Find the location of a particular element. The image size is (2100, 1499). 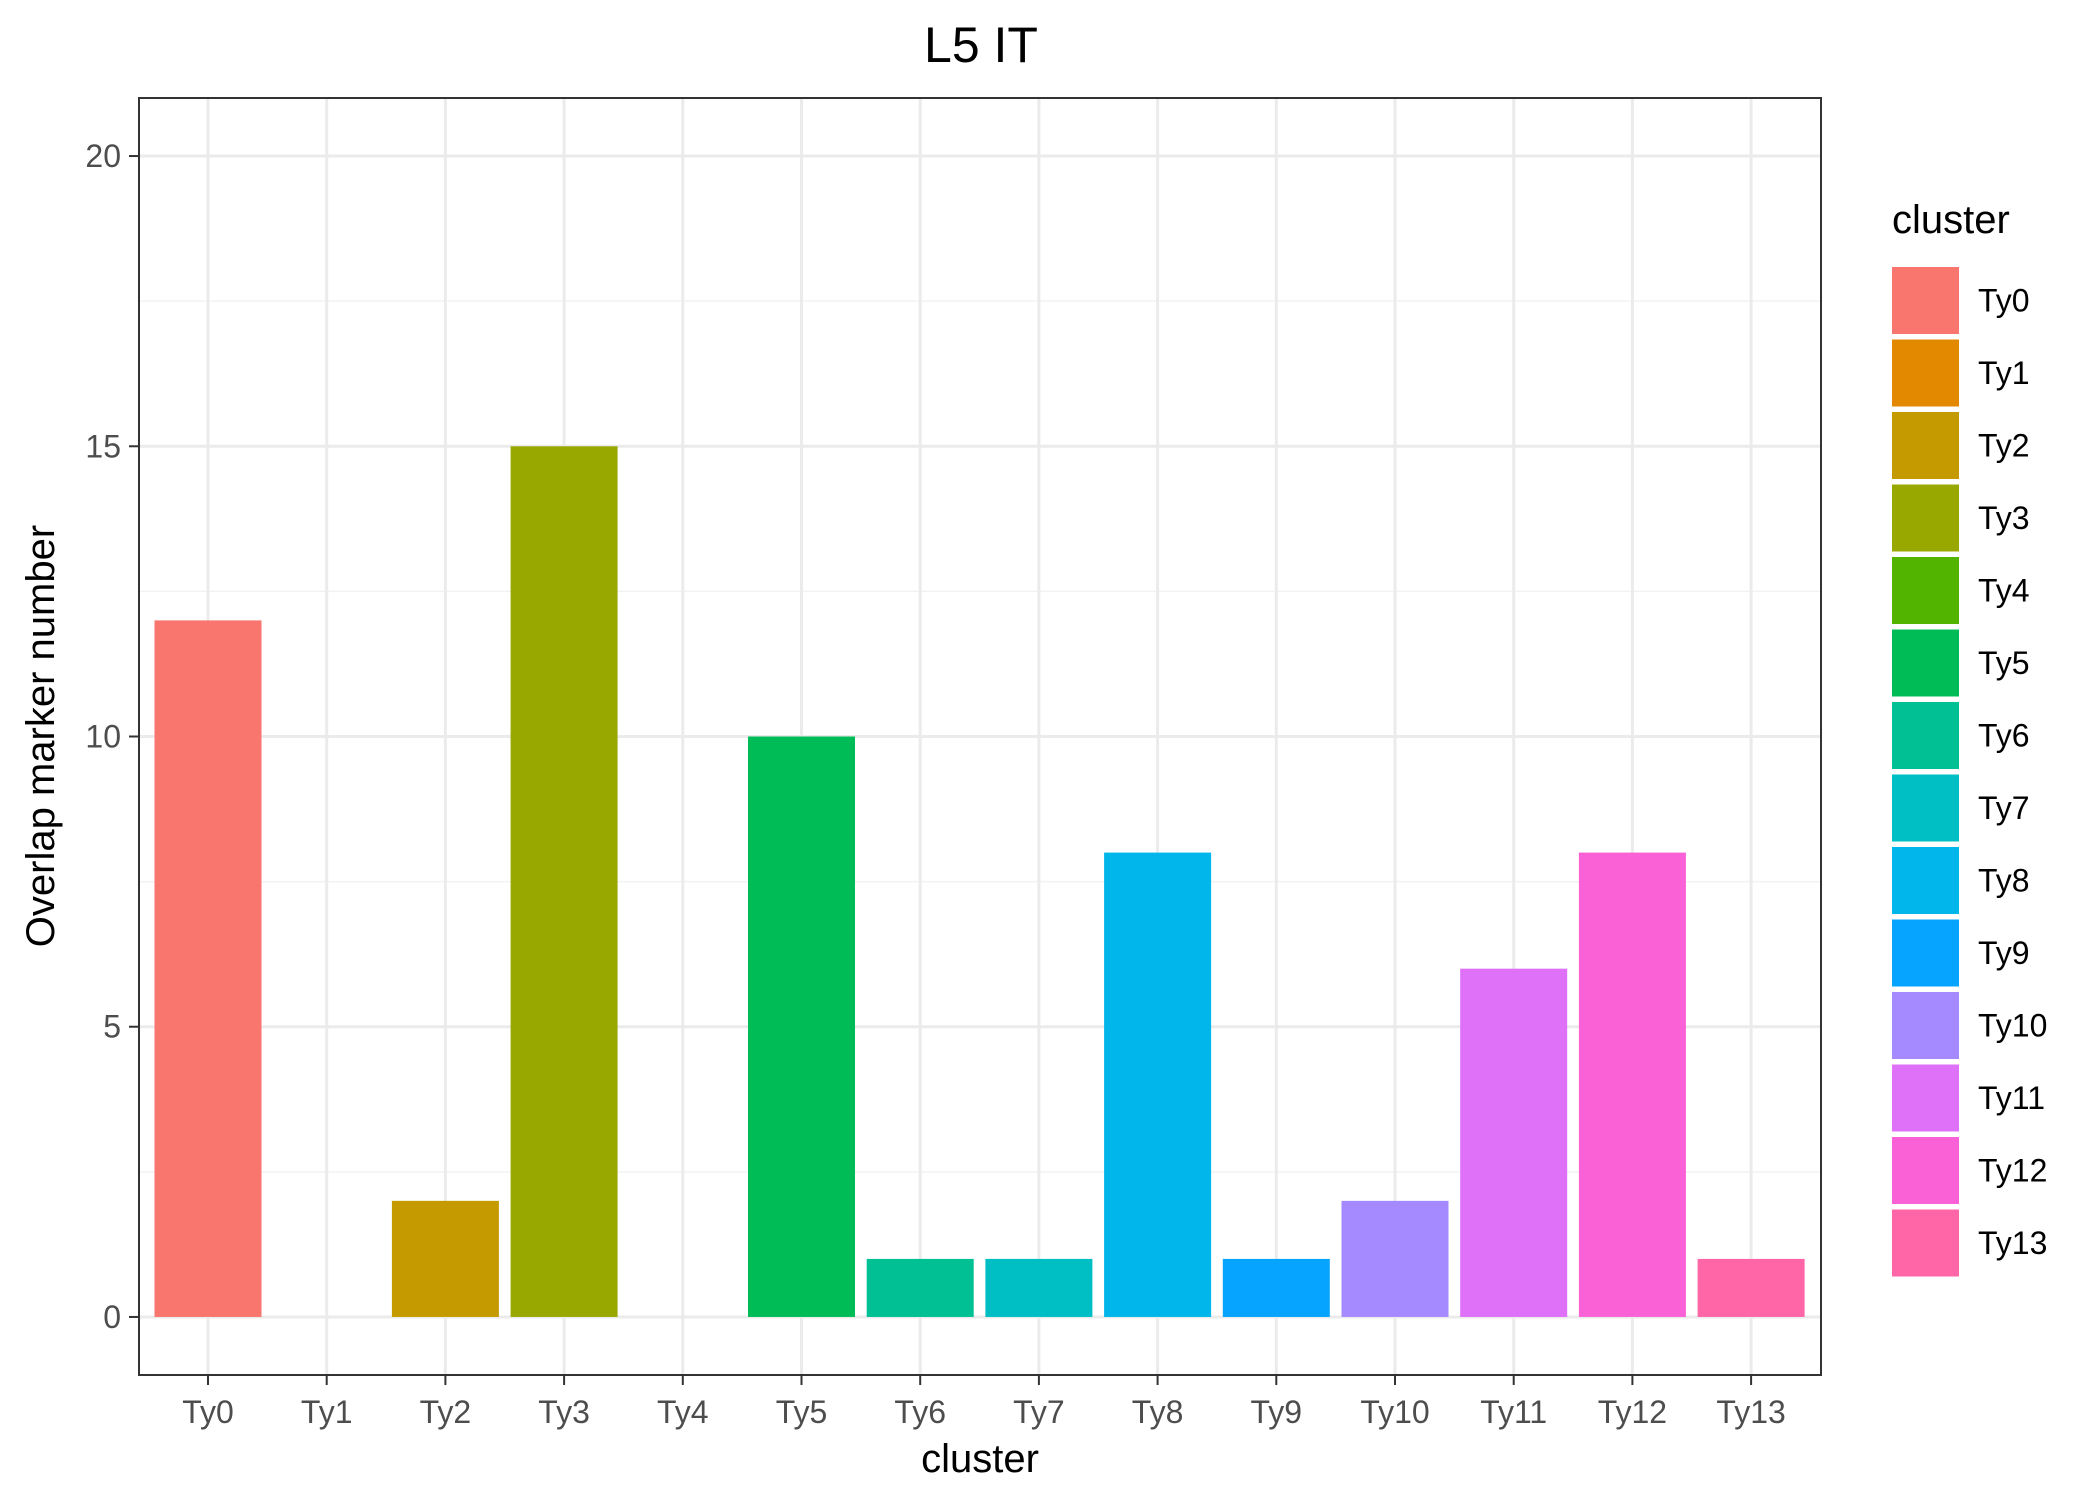

legend-key-ty12 is located at coordinates (1925, 1170).